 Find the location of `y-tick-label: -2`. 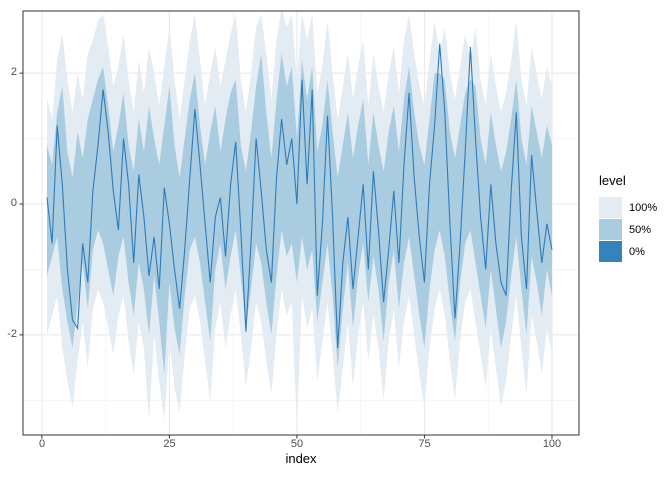

y-tick-label: -2 is located at coordinates (12, 334).